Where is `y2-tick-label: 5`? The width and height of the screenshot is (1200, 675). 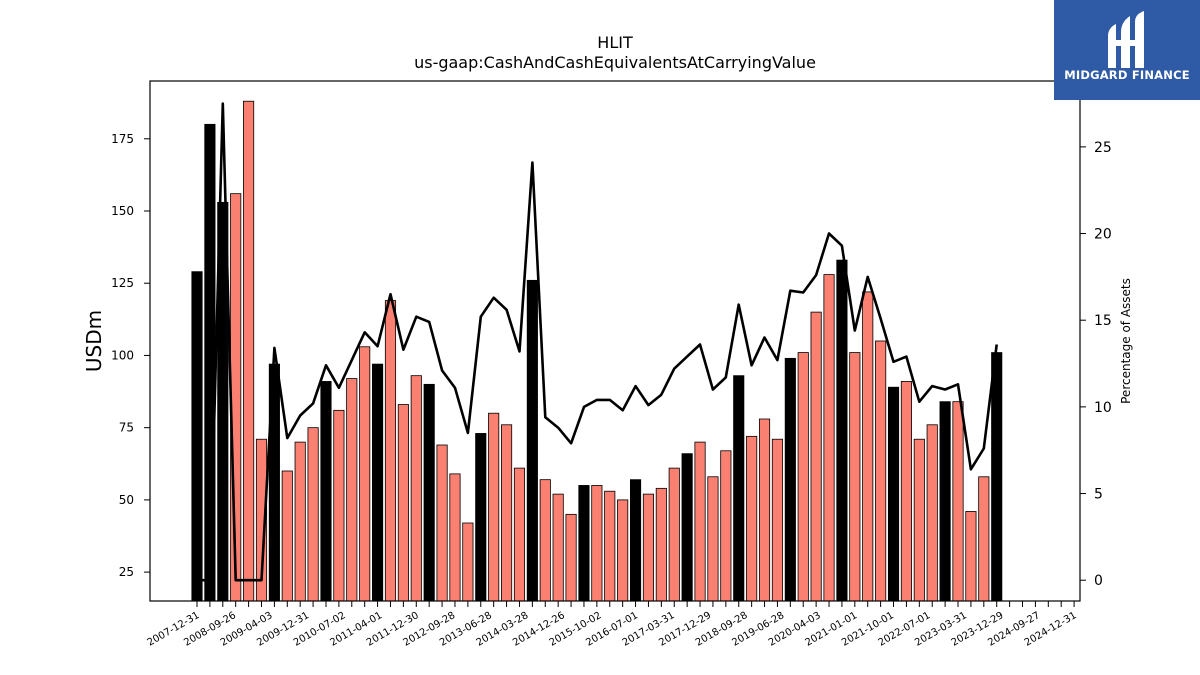
y2-tick-label: 5 is located at coordinates (1098, 495).